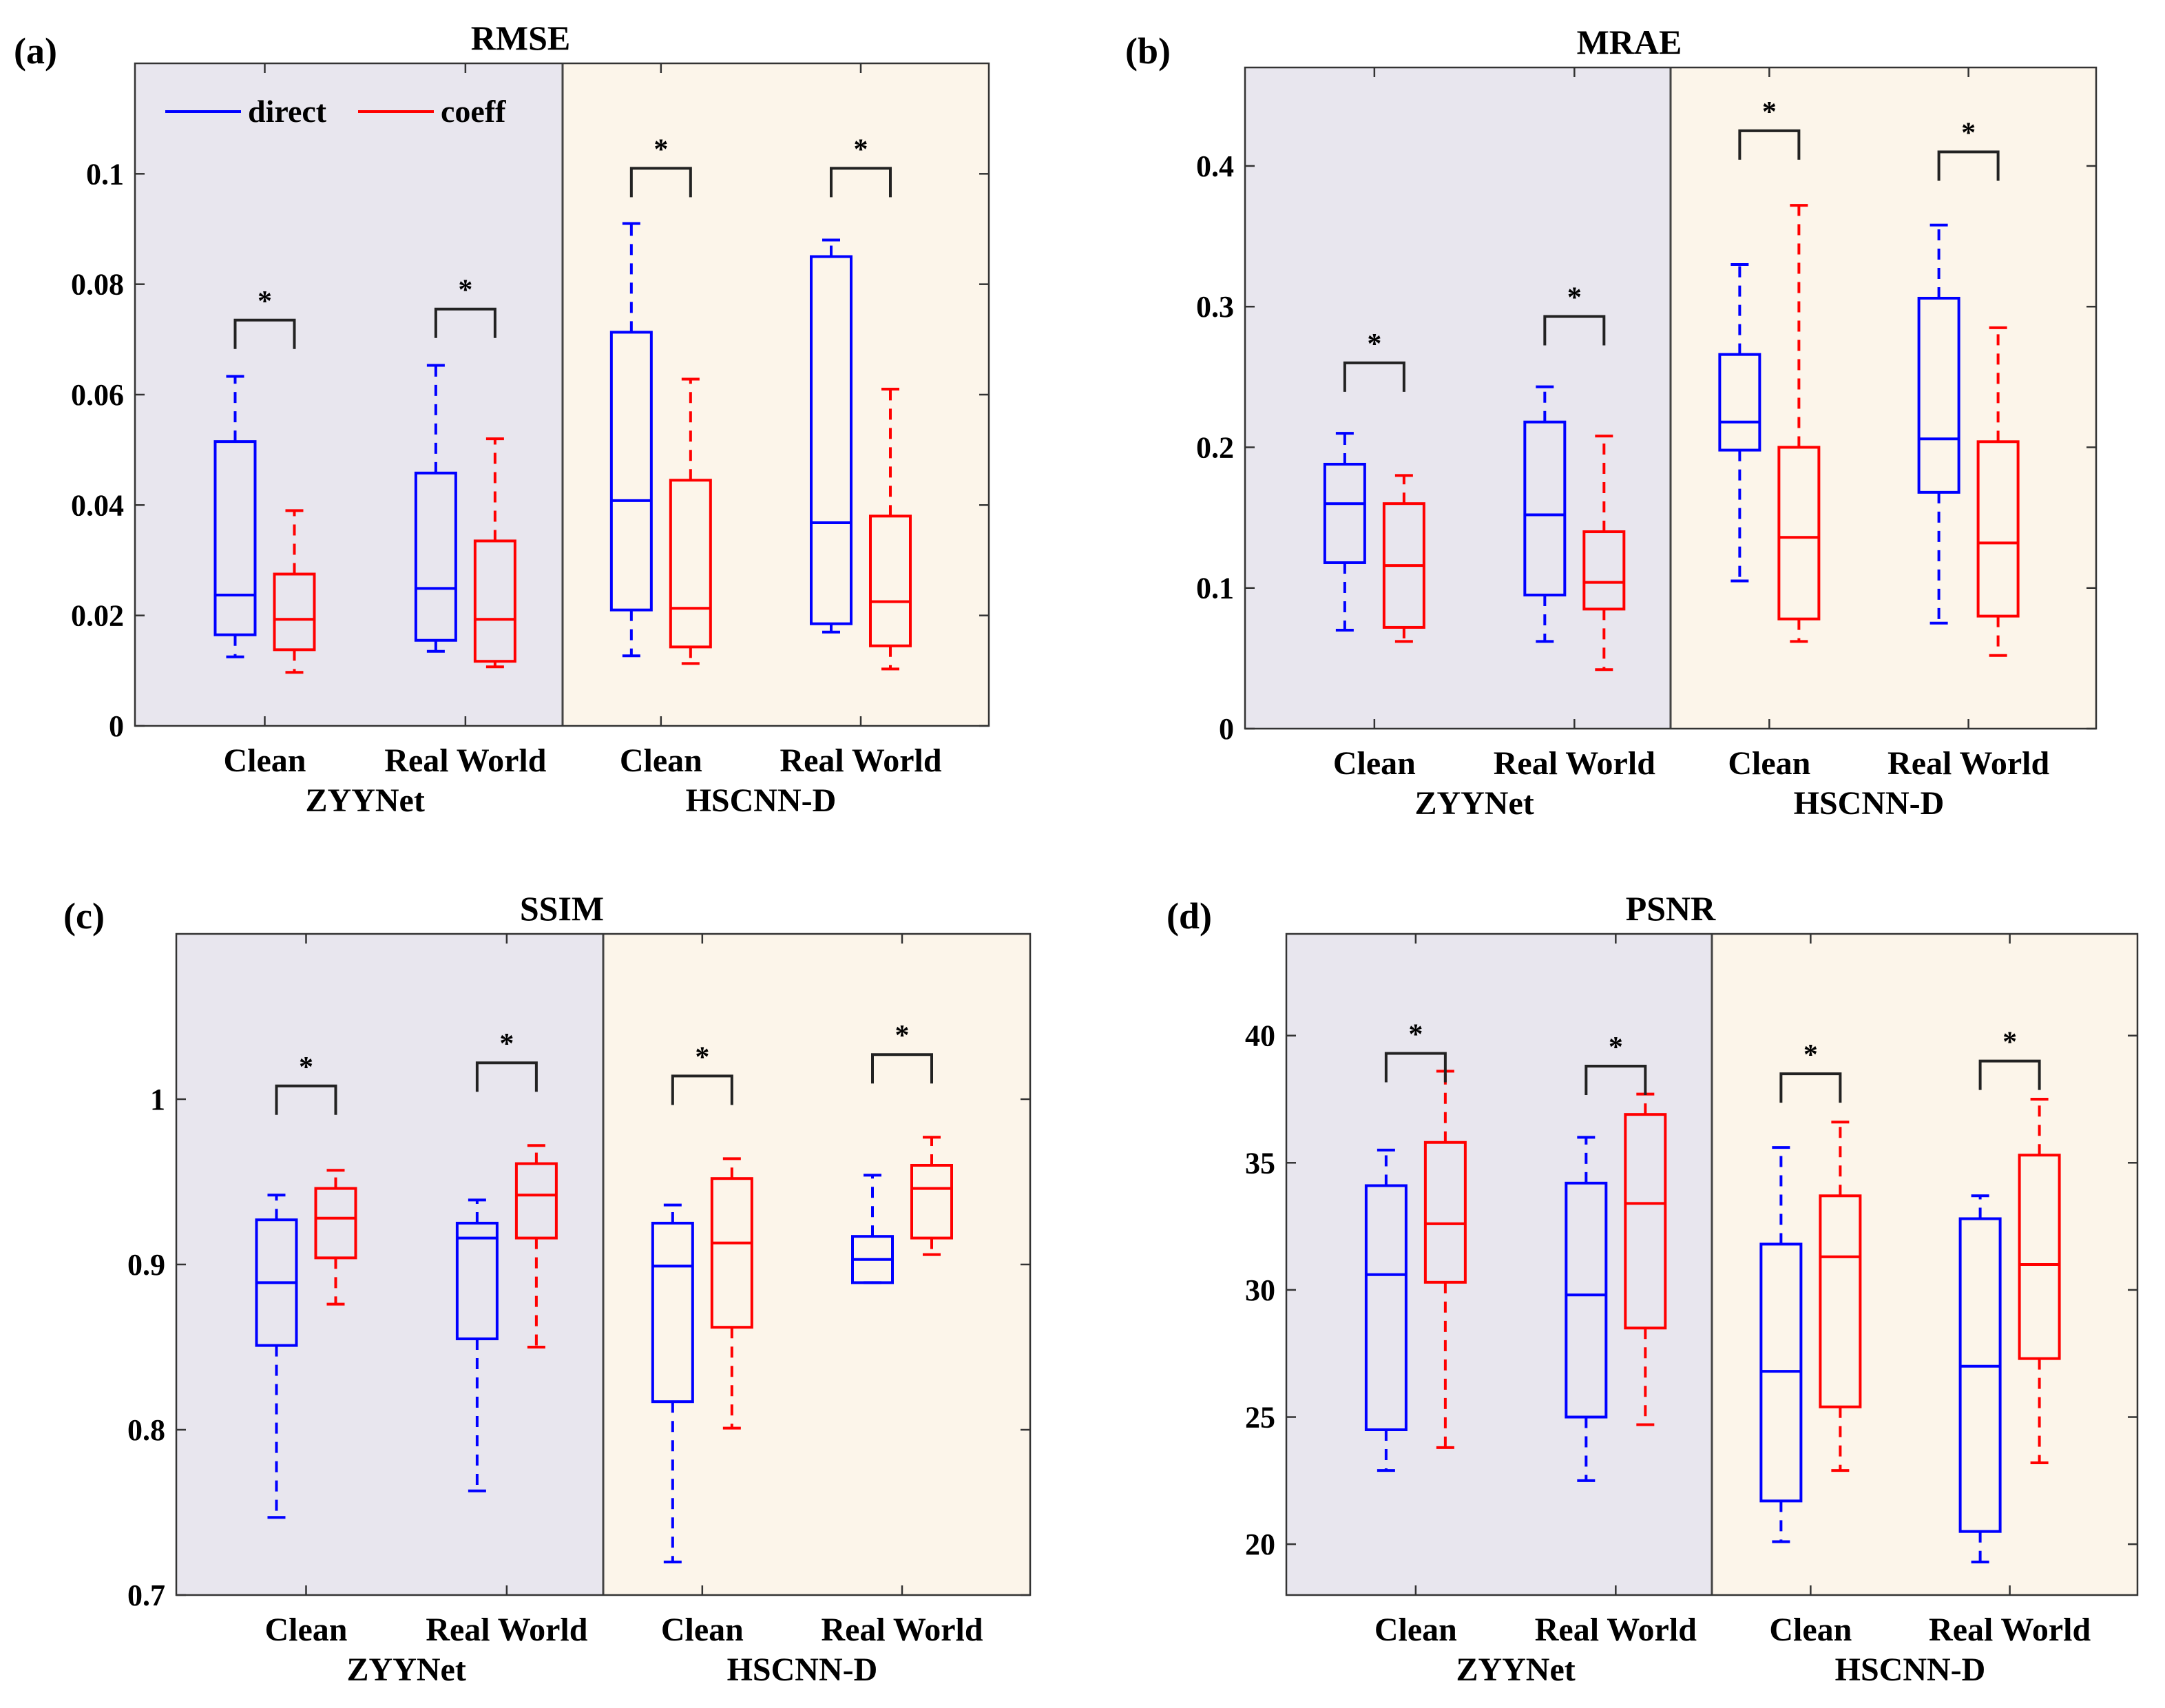 The height and width of the screenshot is (1708, 2165). Describe the element at coordinates (1629, 42) in the screenshot. I see `chart-title: MRAE` at that location.